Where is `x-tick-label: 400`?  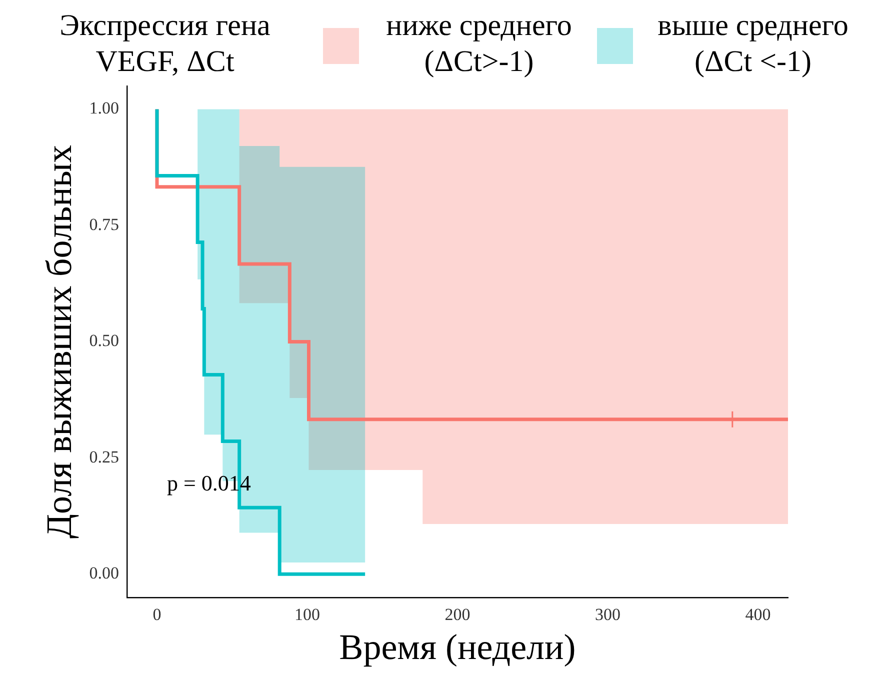 x-tick-label: 400 is located at coordinates (758, 614).